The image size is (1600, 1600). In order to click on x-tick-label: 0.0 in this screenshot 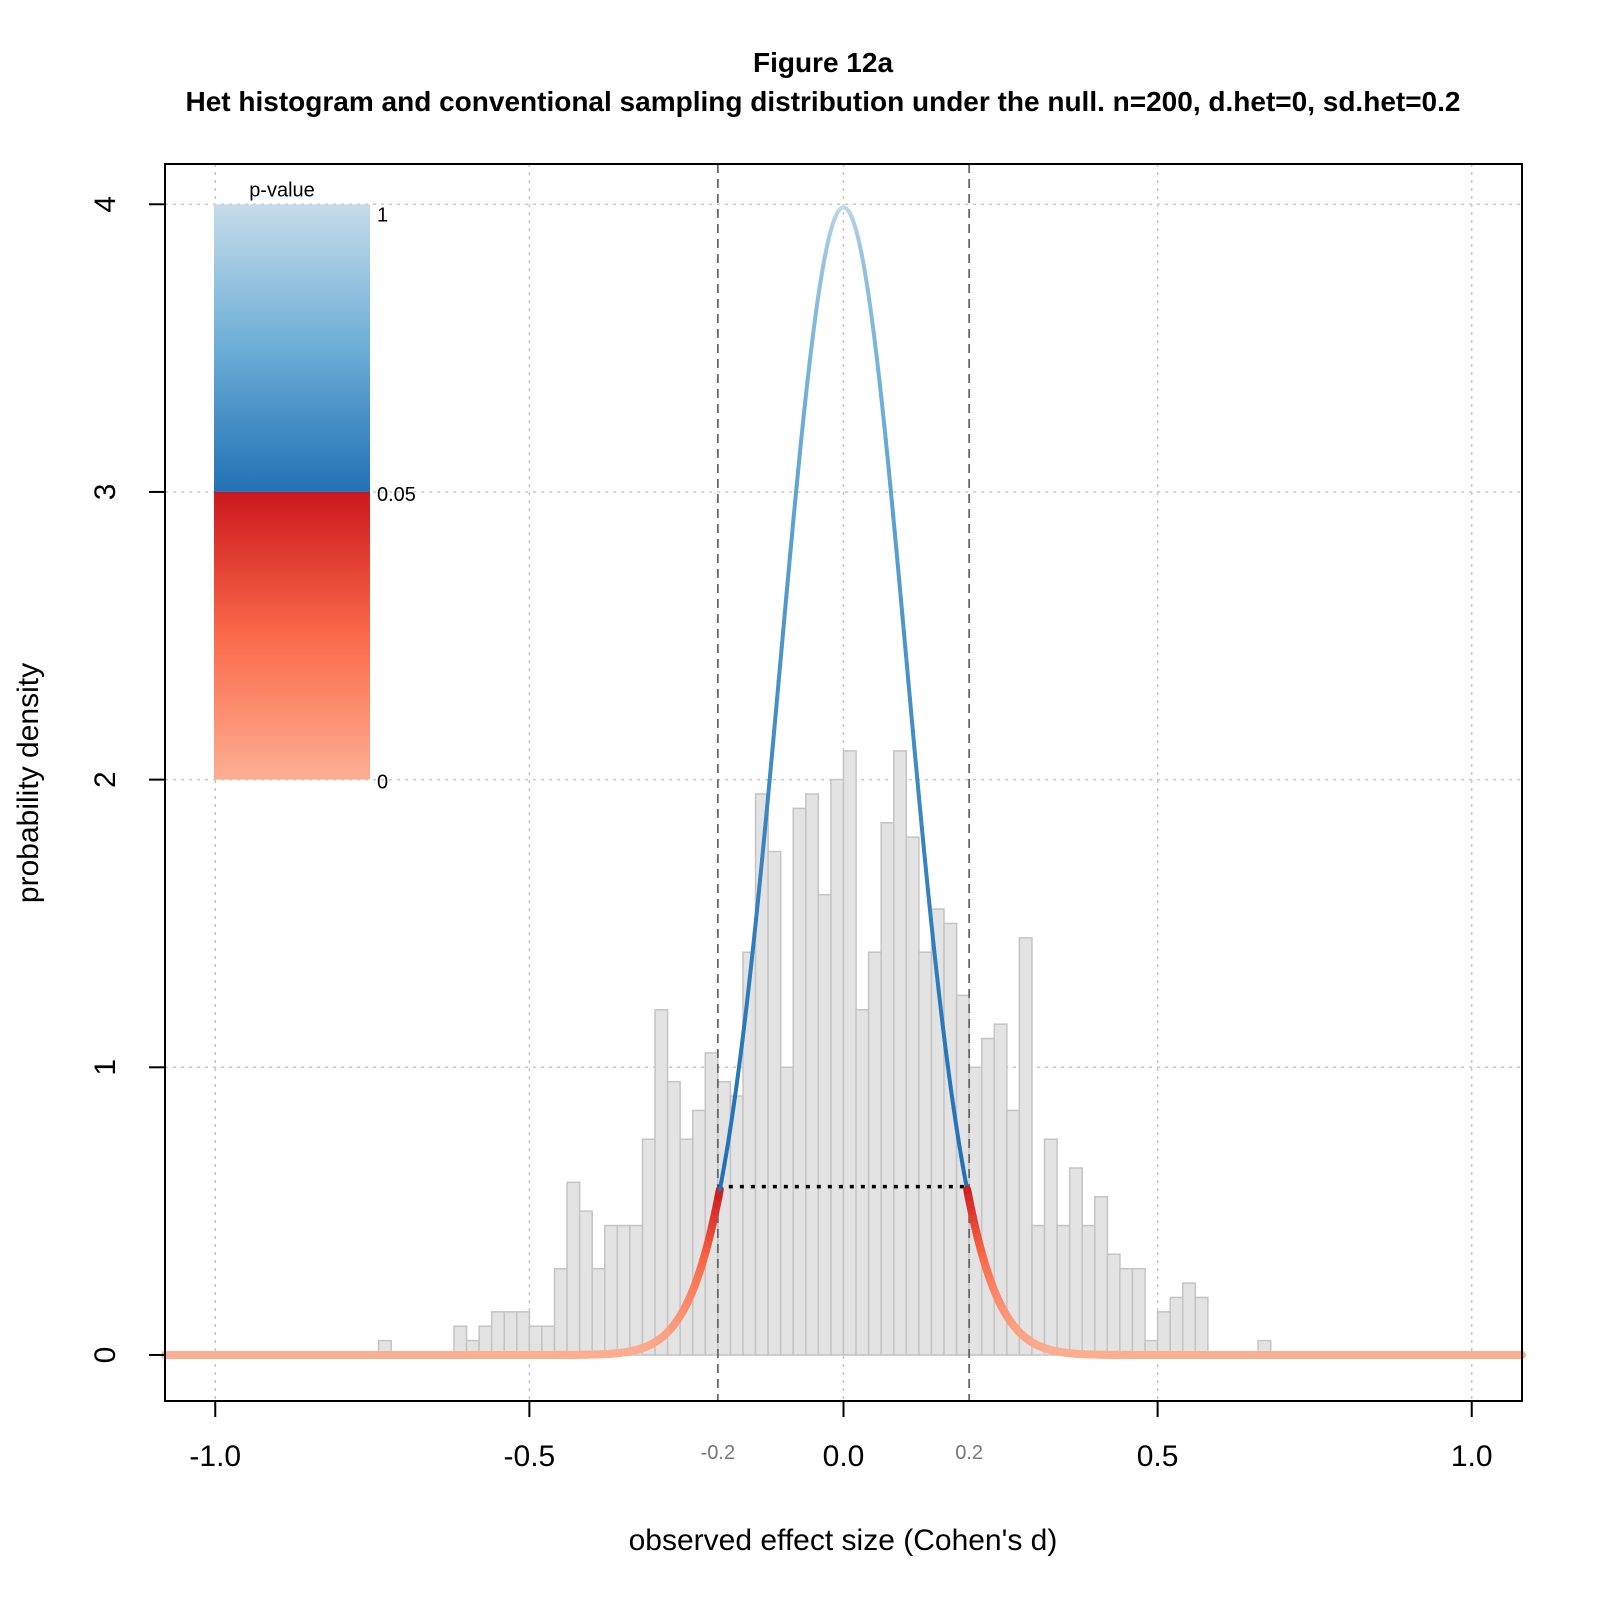, I will do `click(844, 1456)`.